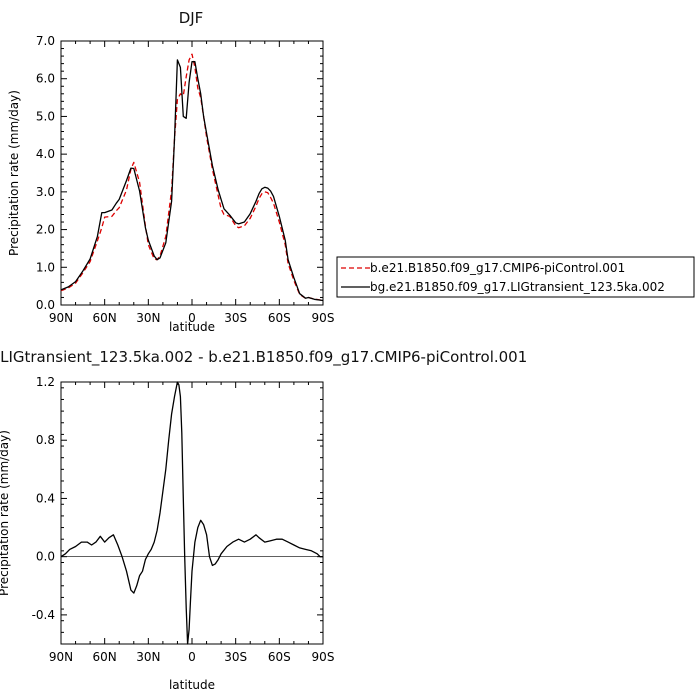  I want to click on bottom-x-tick-label: 60N, so click(105, 657).